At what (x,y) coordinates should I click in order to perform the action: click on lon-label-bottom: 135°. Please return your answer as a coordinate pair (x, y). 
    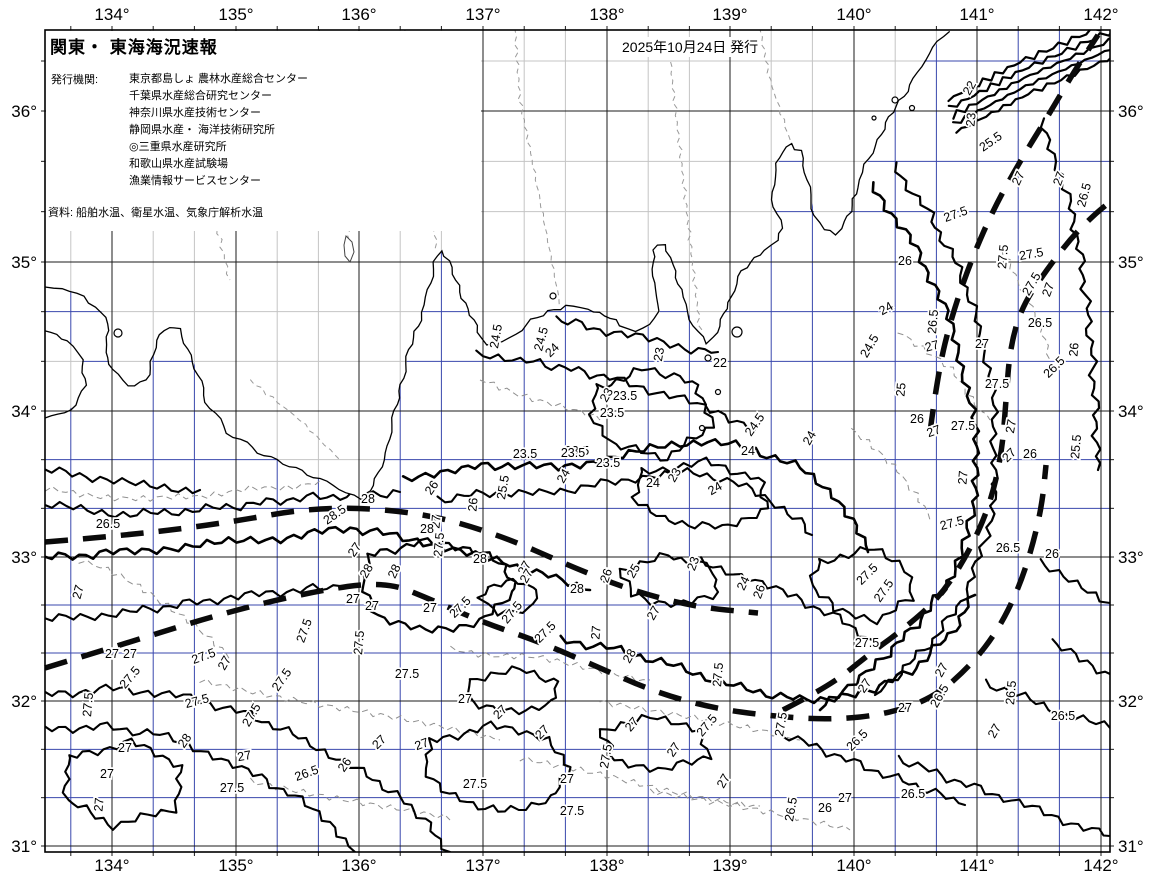
    Looking at the image, I should click on (235, 865).